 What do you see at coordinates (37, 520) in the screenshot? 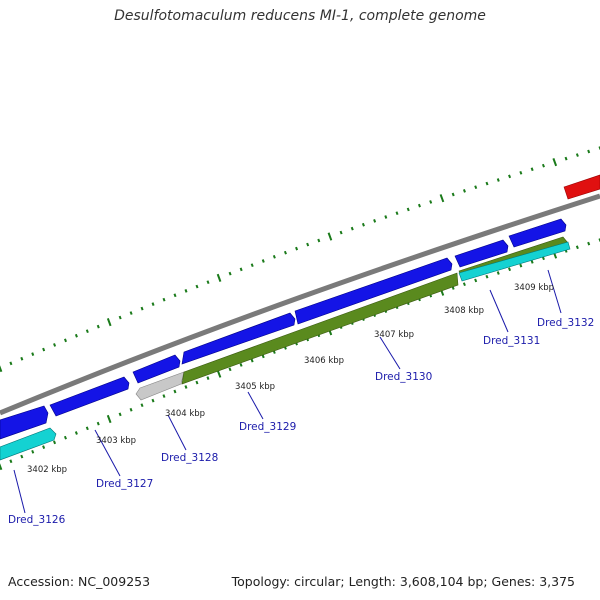
I see `gene-label: Dred_3126` at bounding box center [37, 520].